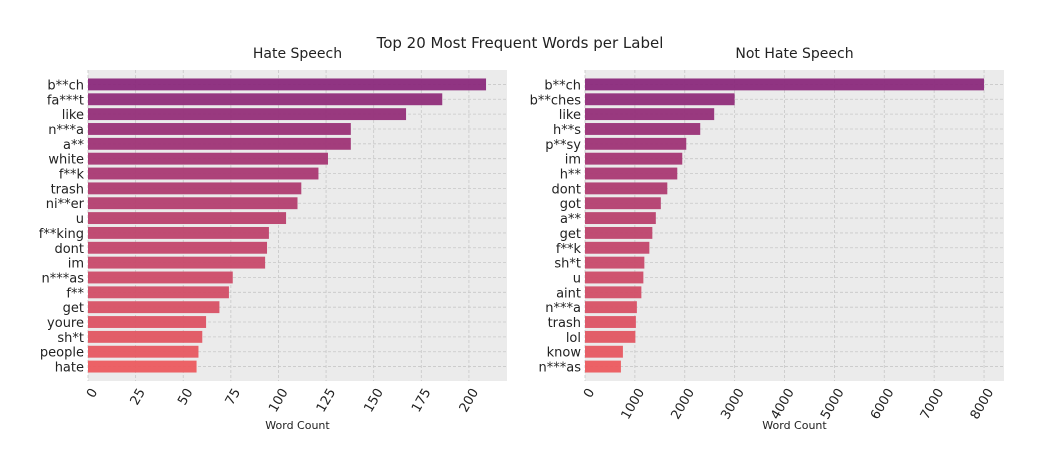  I want to click on y-tick-label: ni**er, so click(65, 204).